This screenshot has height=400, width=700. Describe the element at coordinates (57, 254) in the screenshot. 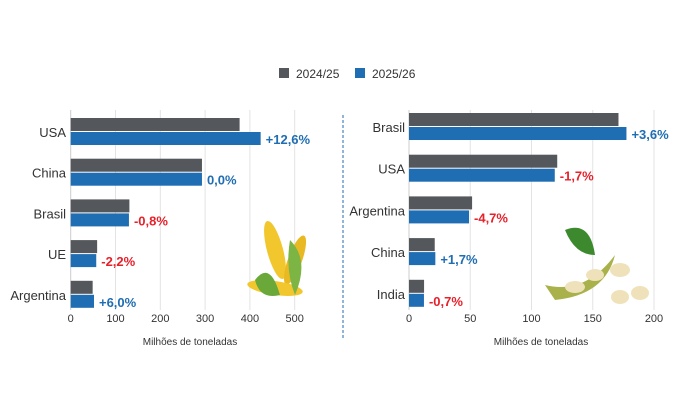

I see `category-label: UE` at that location.